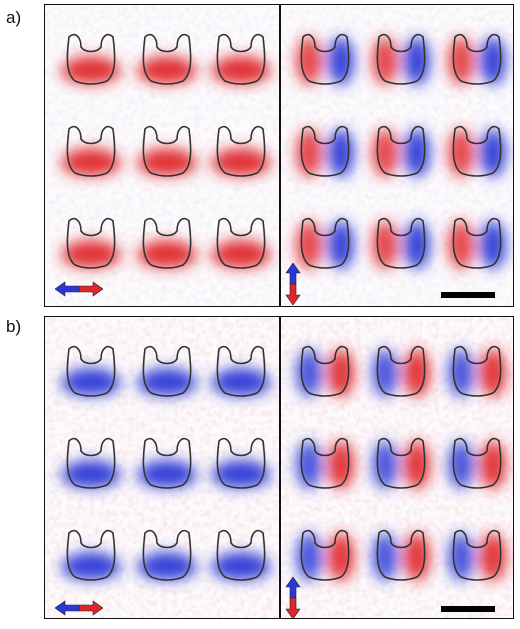  I want to click on panel-a-divider, so click(280, 155).